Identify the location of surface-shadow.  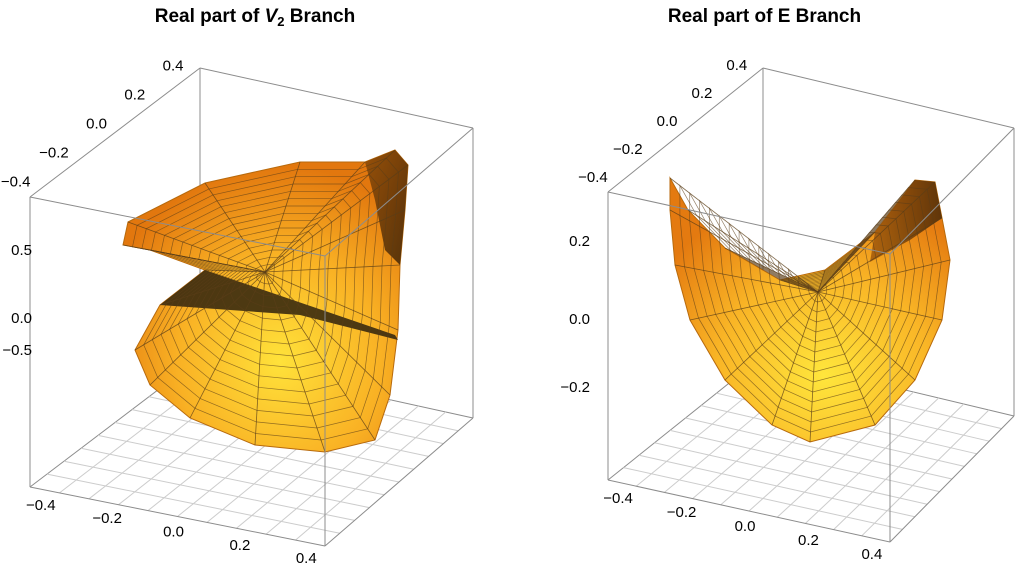
(386, 207).